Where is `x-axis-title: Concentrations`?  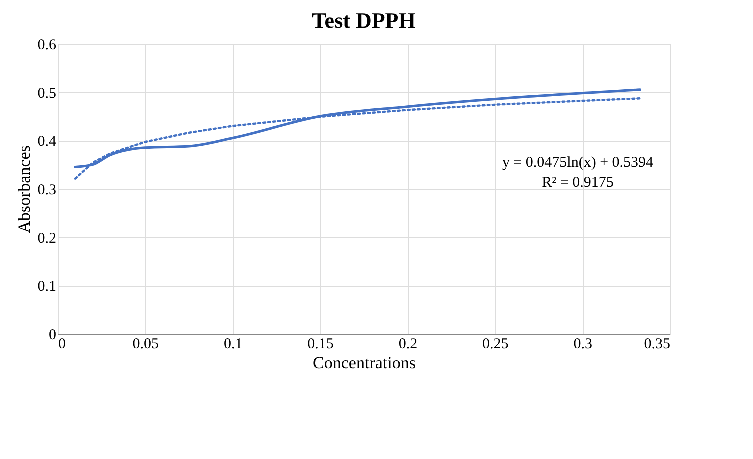 x-axis-title: Concentrations is located at coordinates (364, 363).